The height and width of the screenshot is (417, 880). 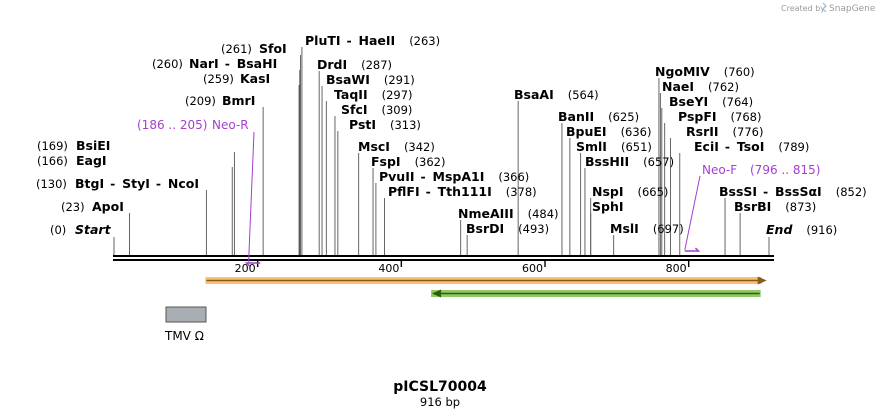 I want to click on site-position: (259), so click(x=218, y=79).